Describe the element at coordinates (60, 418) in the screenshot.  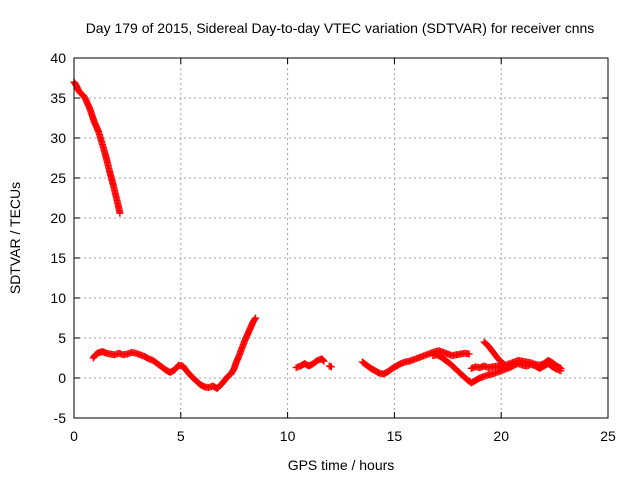
I see `y-tick-label: -5` at that location.